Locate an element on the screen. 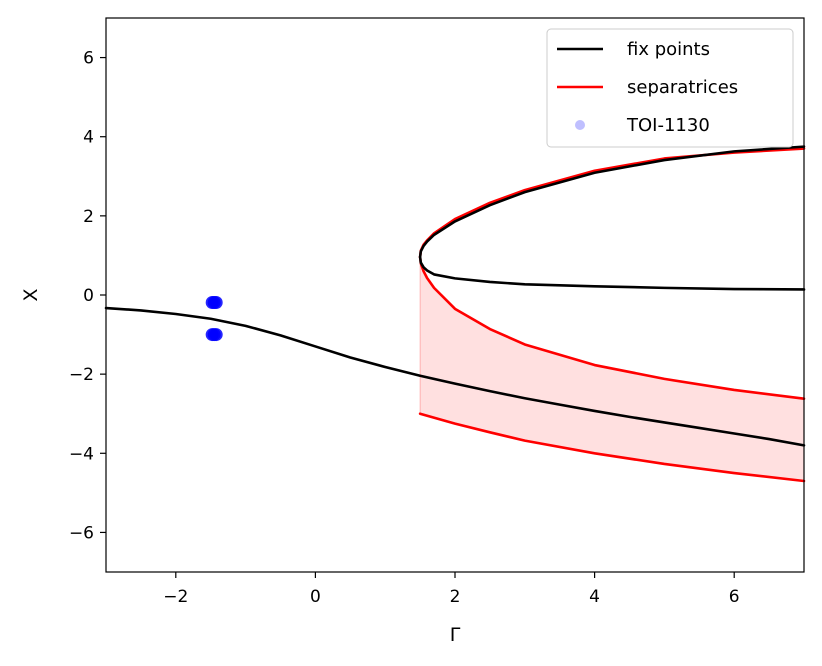 This screenshot has width=822, height=666. legend: fix points separatrices TOI-1130 is located at coordinates (670, 88).